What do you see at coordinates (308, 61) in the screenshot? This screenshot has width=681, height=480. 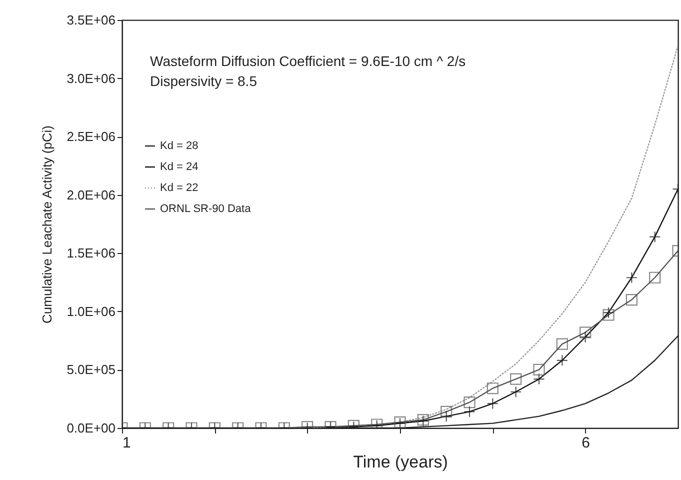 I see `annotation: Wasteform Diffusion Coefficient = 9.6E-10 cm ^ 2/s` at bounding box center [308, 61].